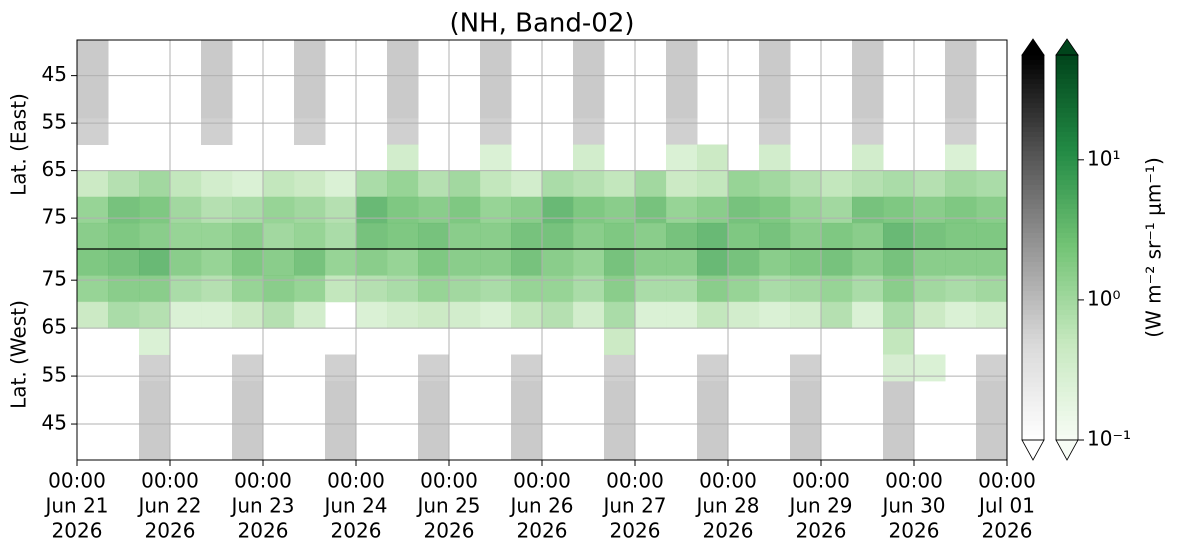  I want to click on colorbar-tick-label: 10⁻¹, so click(1109, 439).